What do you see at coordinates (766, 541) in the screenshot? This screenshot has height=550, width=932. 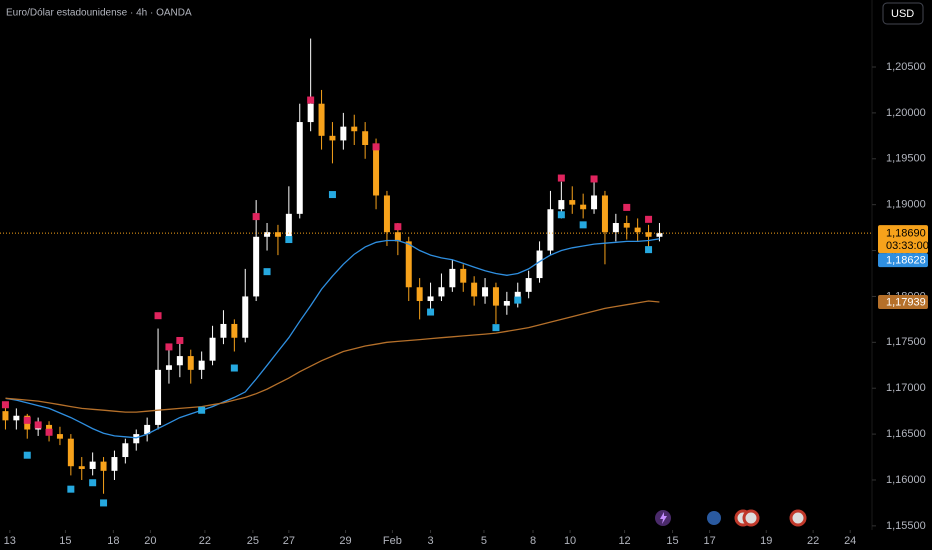 I see `x-tick-label: 19` at bounding box center [766, 541].